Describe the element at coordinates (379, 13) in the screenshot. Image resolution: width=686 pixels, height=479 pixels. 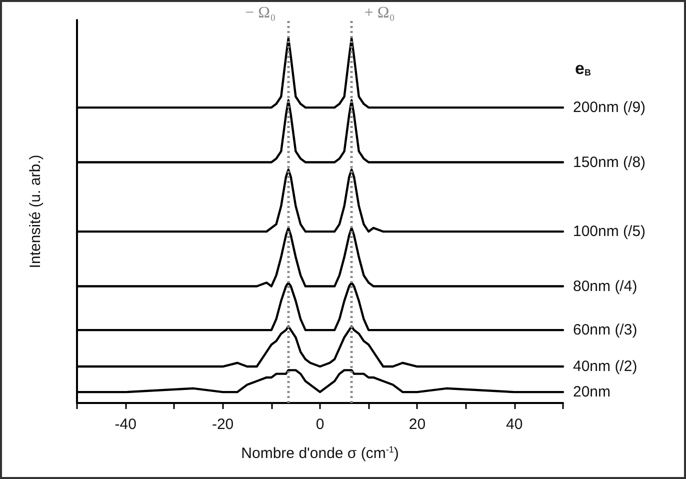
I see `ref-line-label: + Ω₀` at that location.